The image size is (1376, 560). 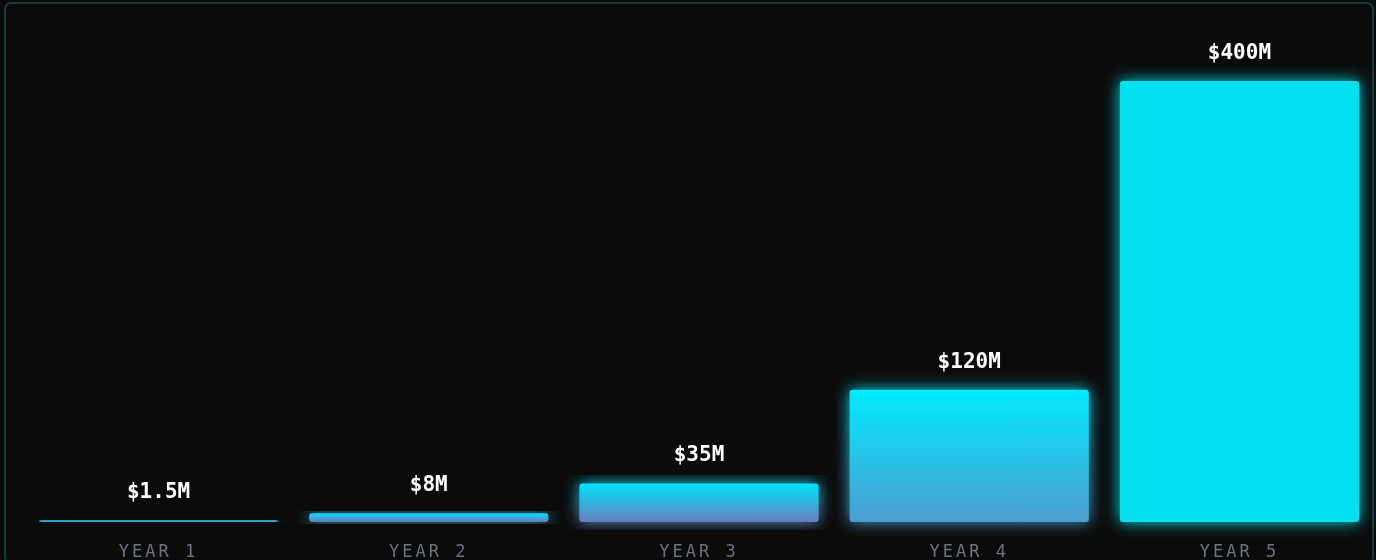 I want to click on data-label: $400M, so click(x=1239, y=52).